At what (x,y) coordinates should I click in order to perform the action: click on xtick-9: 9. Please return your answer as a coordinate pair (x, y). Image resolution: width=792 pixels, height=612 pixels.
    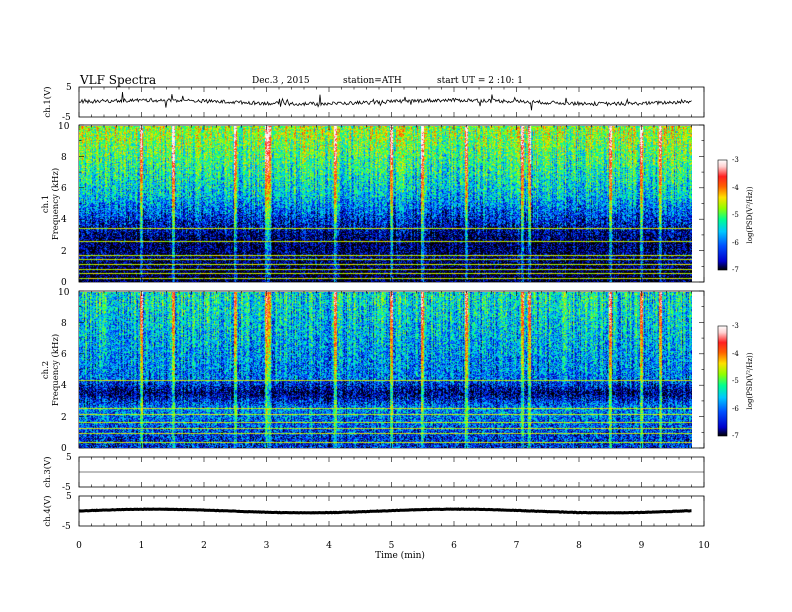
    Looking at the image, I should click on (642, 546).